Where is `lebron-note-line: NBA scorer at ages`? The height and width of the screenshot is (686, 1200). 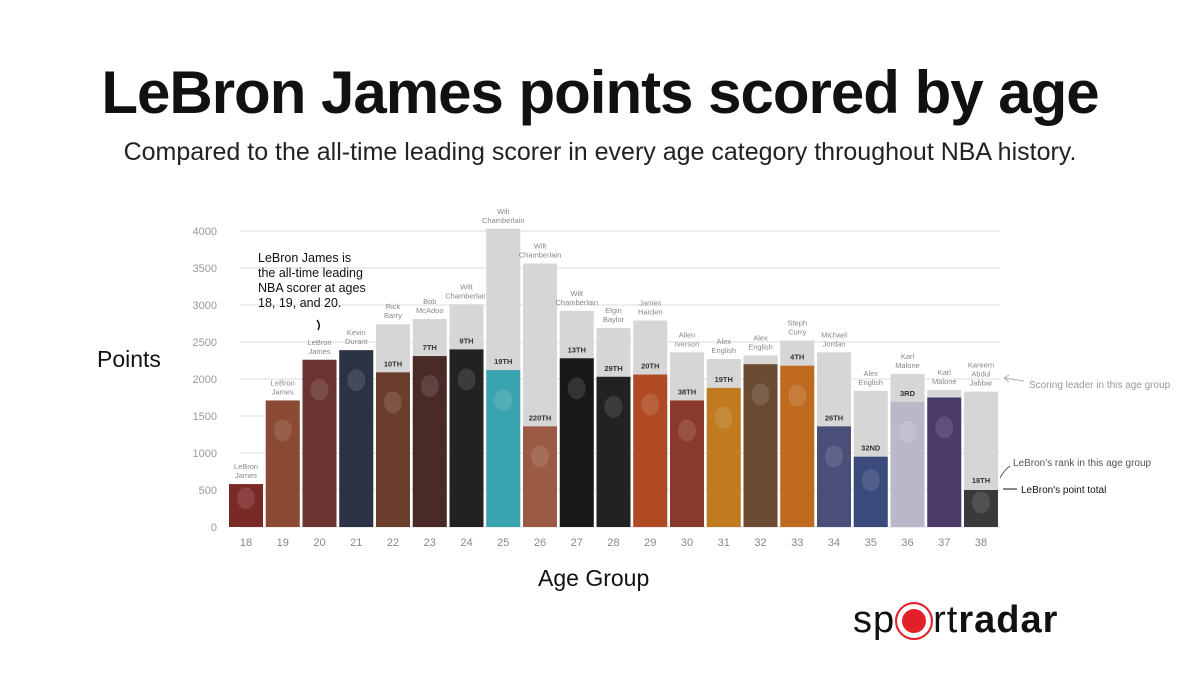
lebron-note-line: NBA scorer at ages is located at coordinates (312, 288).